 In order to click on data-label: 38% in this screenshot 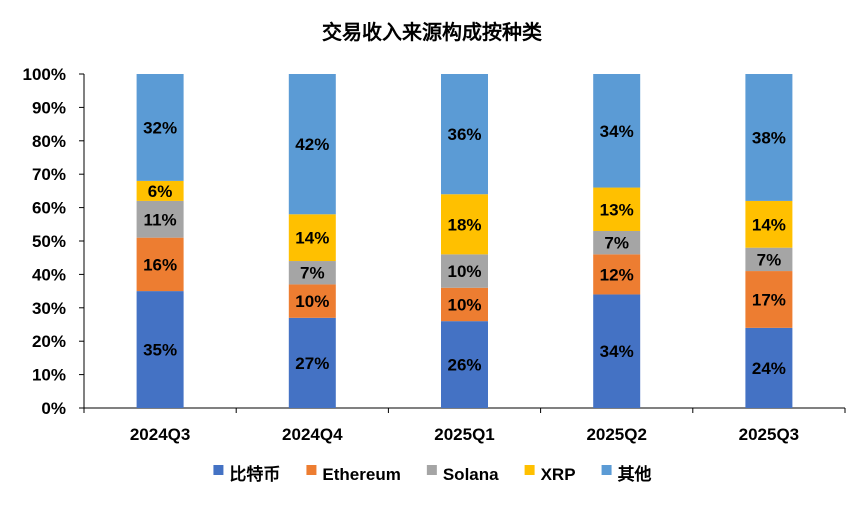, I will do `click(769, 137)`.